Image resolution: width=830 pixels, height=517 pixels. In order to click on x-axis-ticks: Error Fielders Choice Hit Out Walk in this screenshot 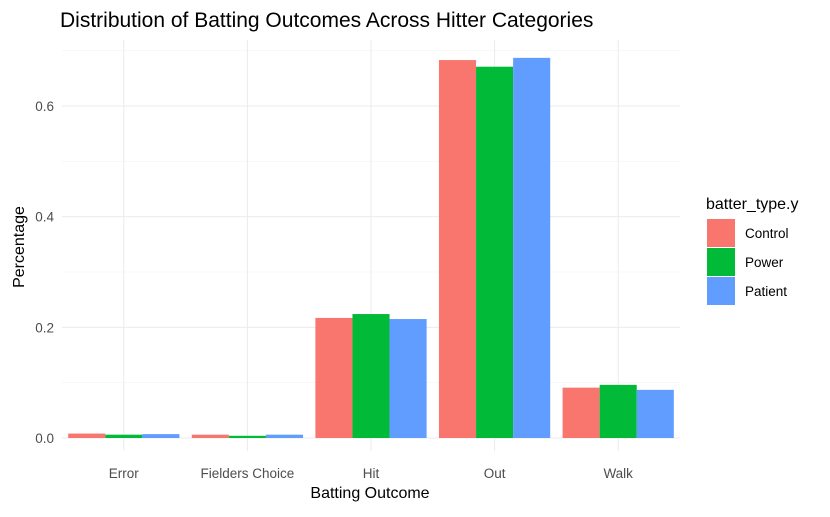, I will do `click(371, 473)`.